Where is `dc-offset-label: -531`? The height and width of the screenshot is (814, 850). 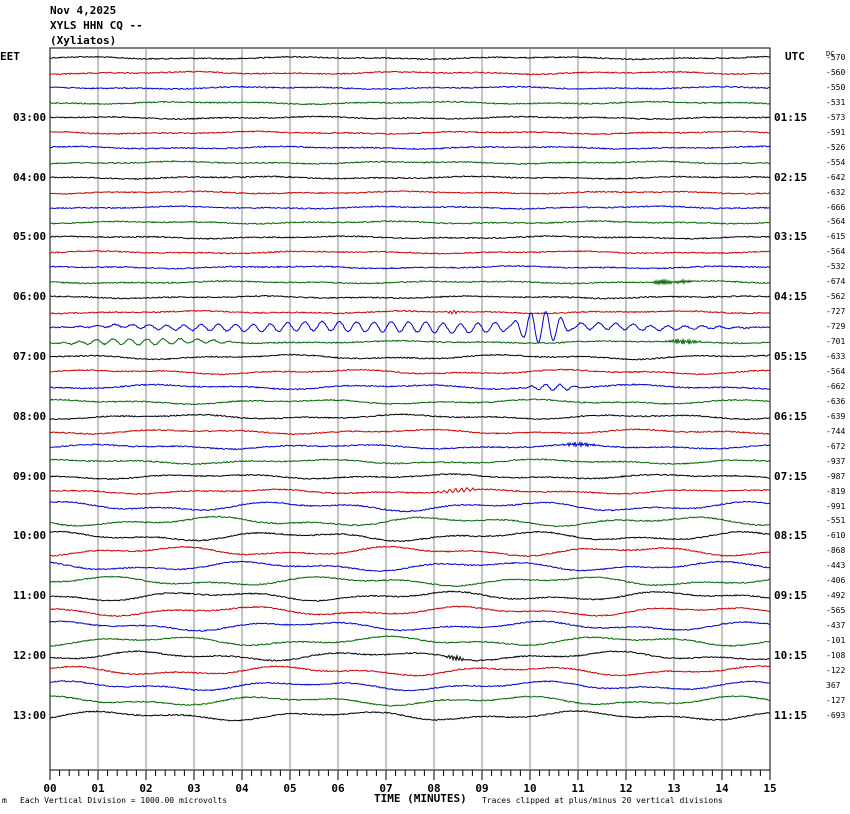 dc-offset-label: -531 is located at coordinates (836, 102).